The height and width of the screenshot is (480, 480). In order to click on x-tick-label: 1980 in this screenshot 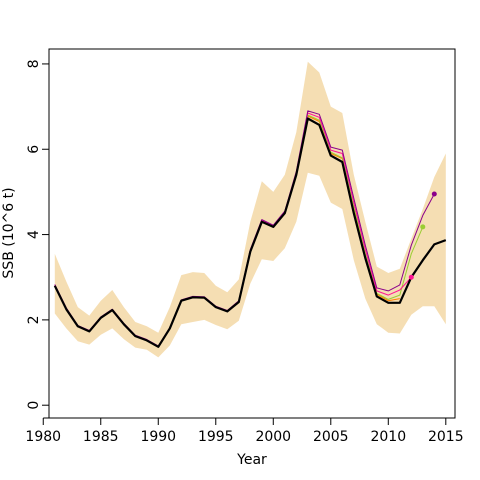, I will do `click(43, 437)`.